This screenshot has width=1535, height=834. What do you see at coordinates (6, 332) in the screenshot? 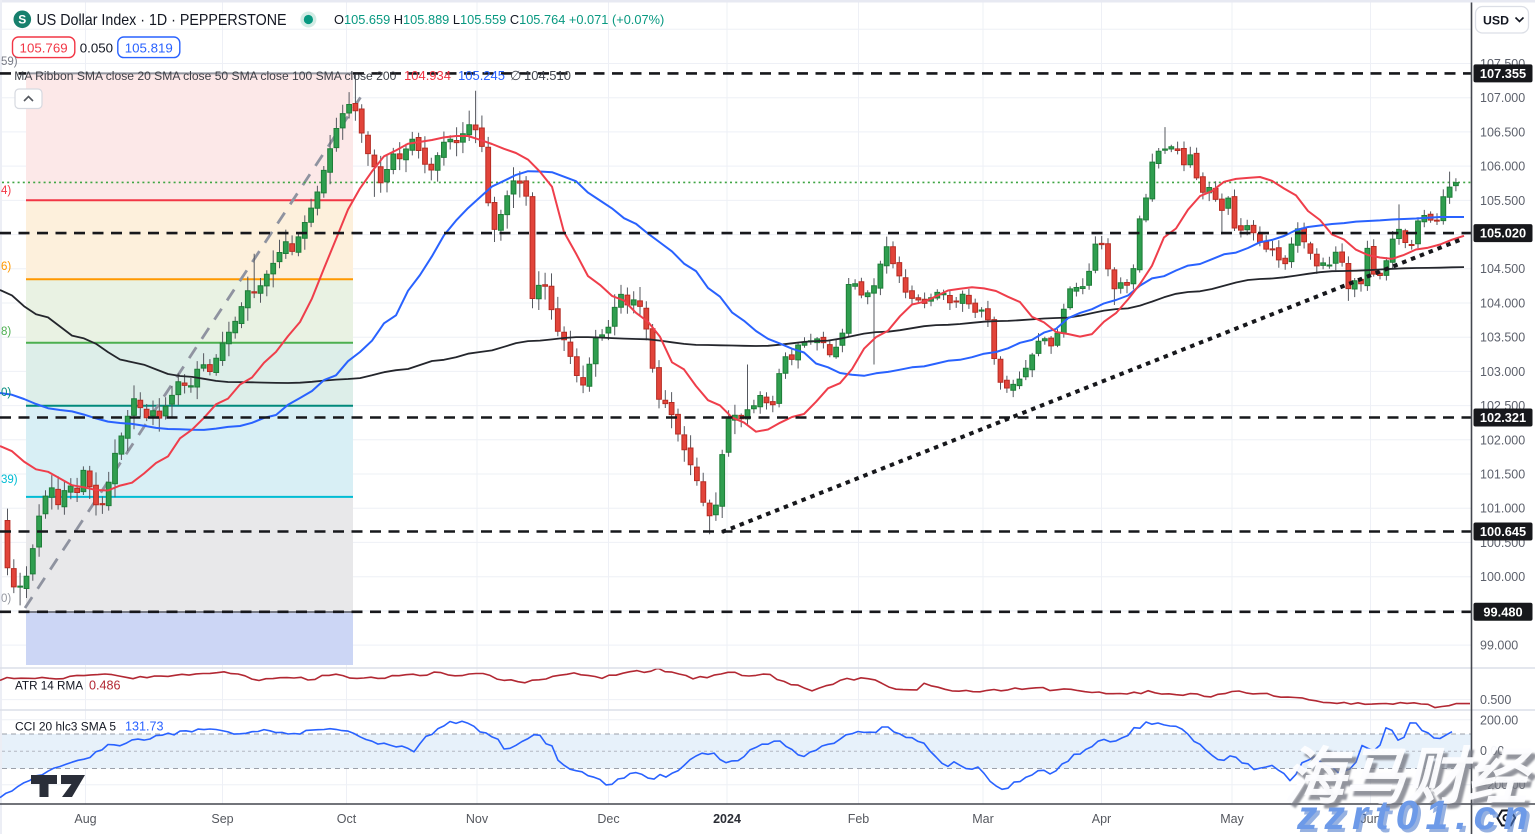
I see `svg-text: 8)` at bounding box center [6, 332].